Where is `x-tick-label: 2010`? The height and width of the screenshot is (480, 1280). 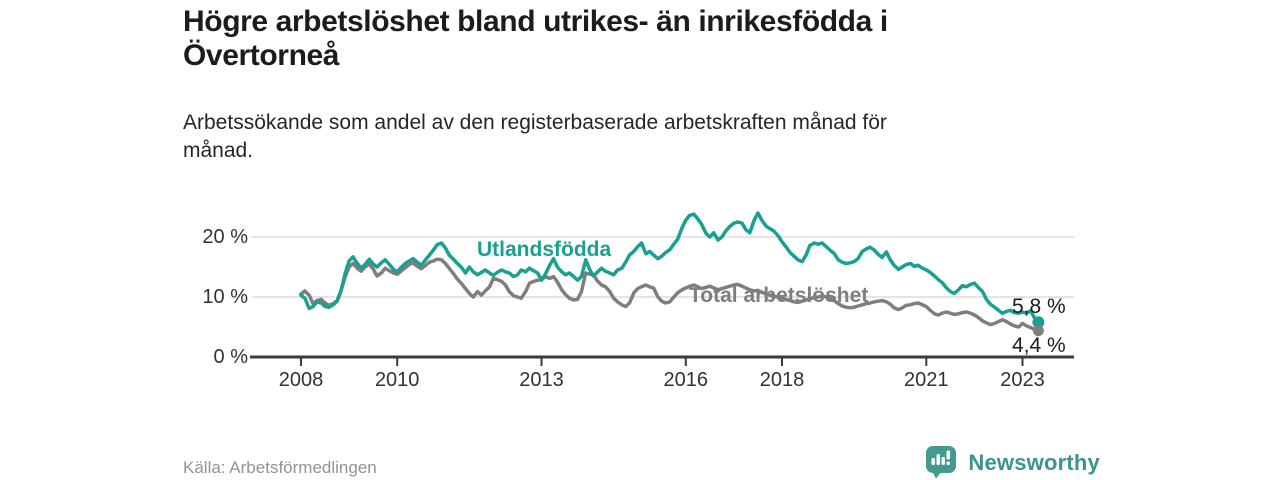 x-tick-label: 2010 is located at coordinates (397, 380).